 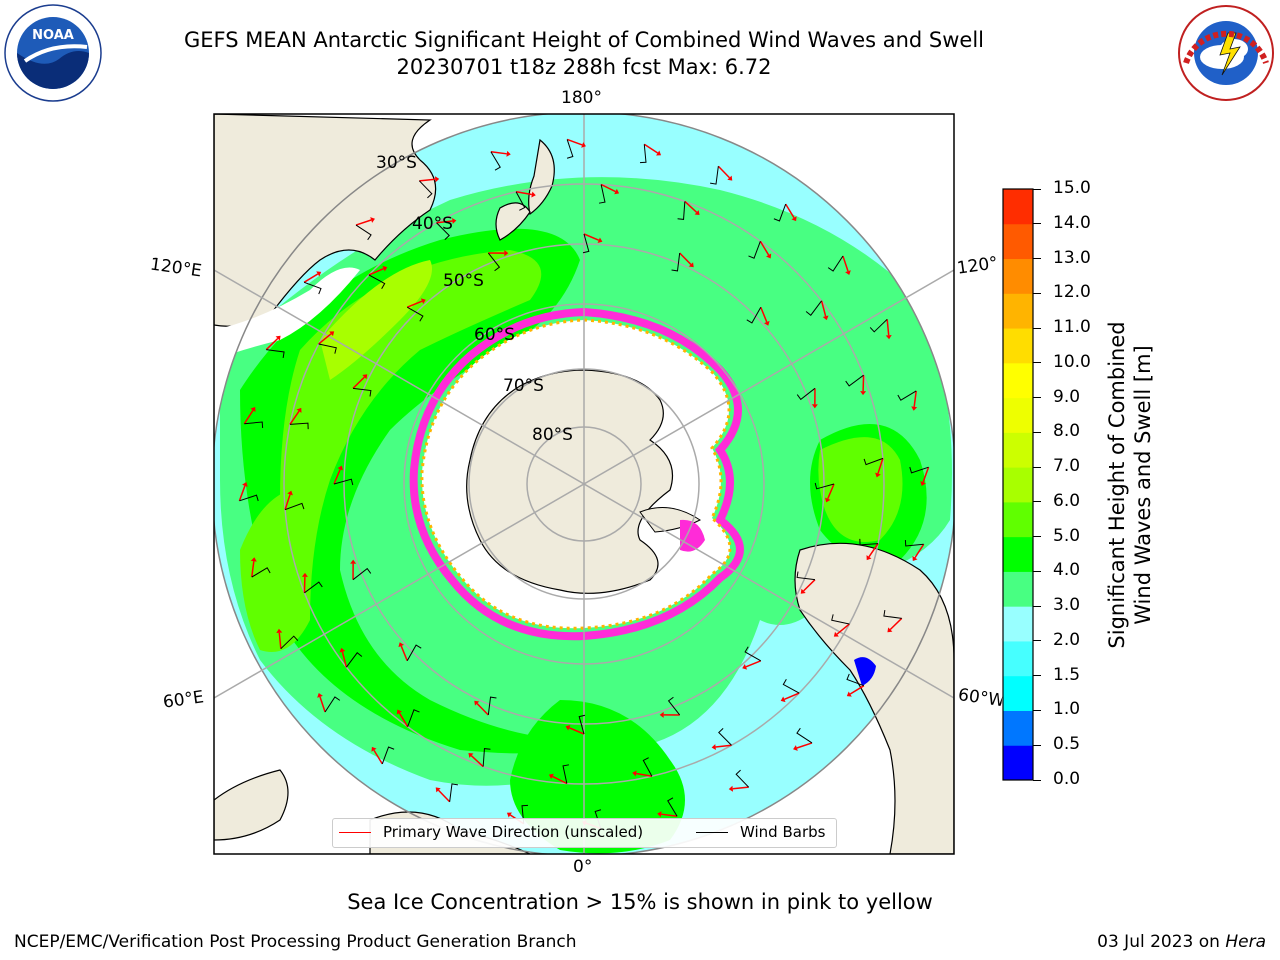 I want to click on sea-ice-edge, so click(x=576, y=474).